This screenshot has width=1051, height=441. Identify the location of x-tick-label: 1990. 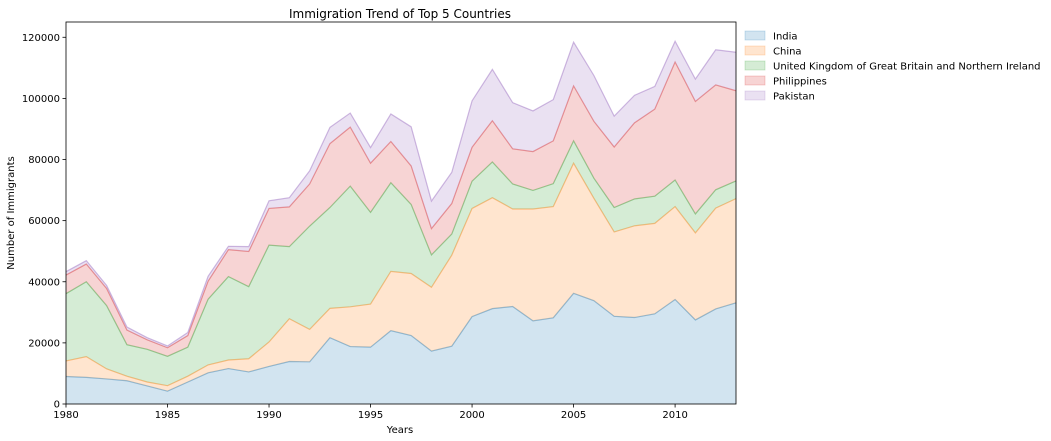
(268, 415).